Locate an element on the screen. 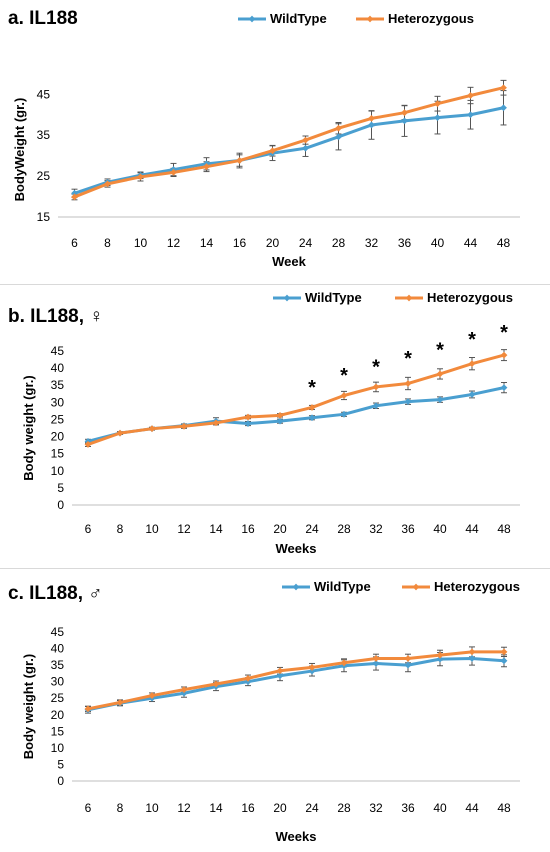  x-tick-label: 28 is located at coordinates (344, 808).